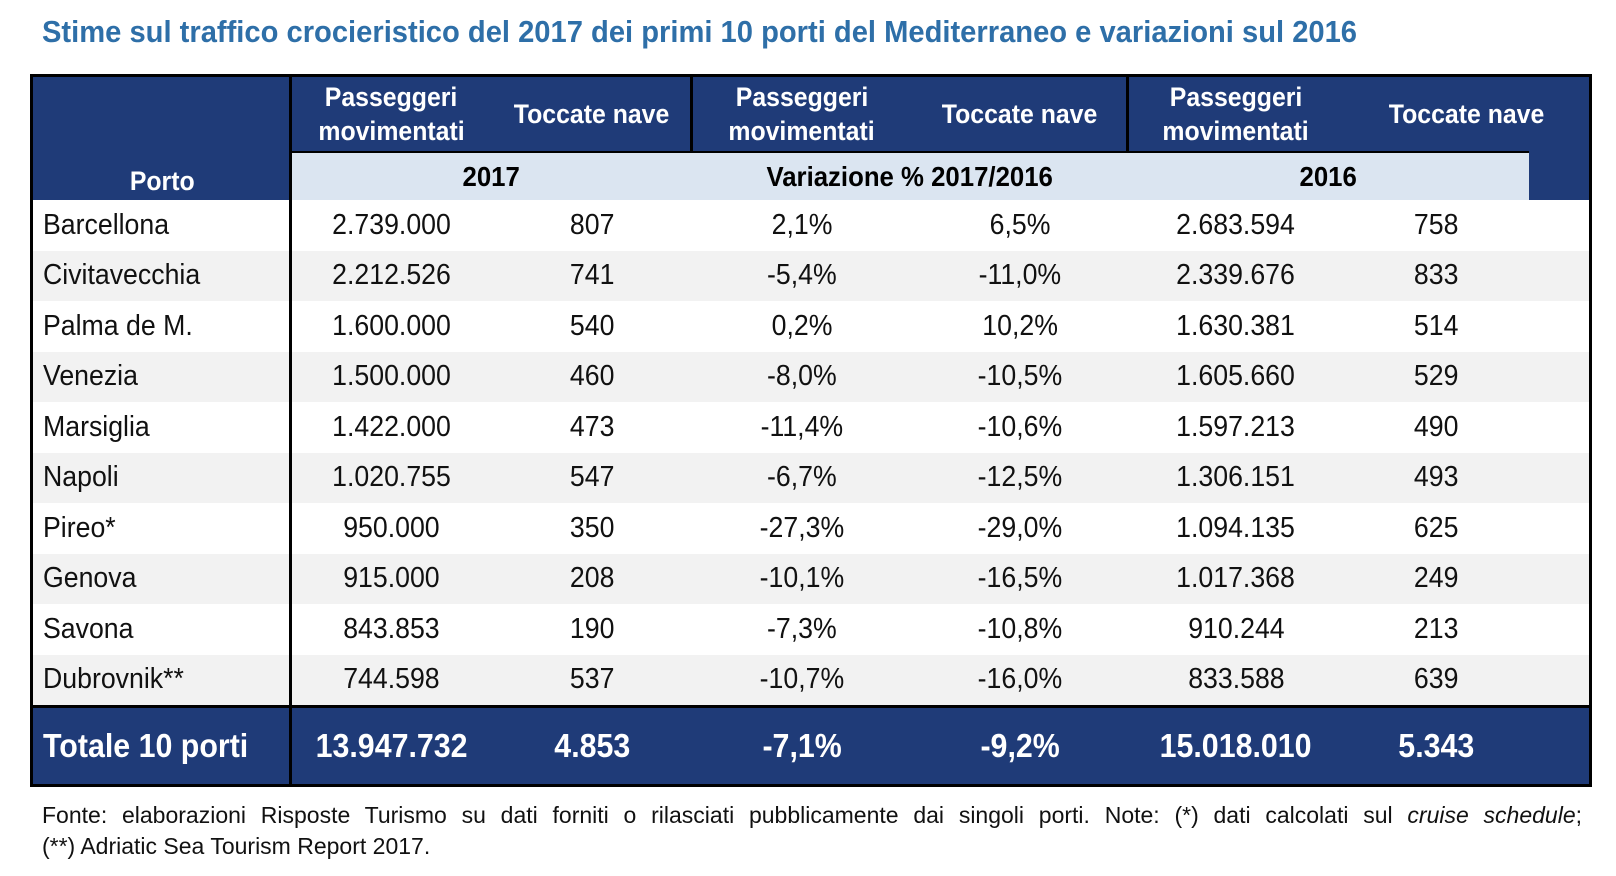  I want to click on total-cell-calls-2017: 4.853, so click(592, 745).